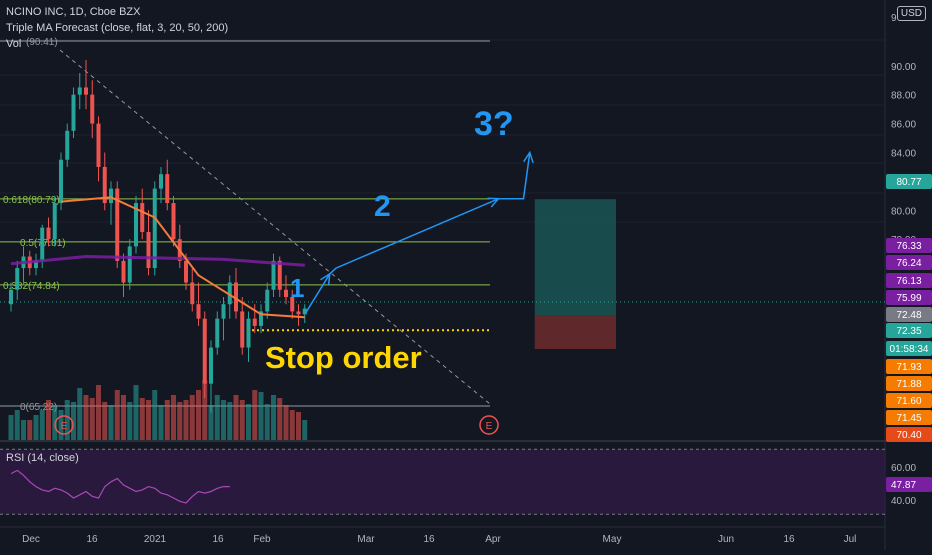 The width and height of the screenshot is (932, 555). Describe the element at coordinates (494, 124) in the screenshot. I see `wave-3-label: 3?` at that location.